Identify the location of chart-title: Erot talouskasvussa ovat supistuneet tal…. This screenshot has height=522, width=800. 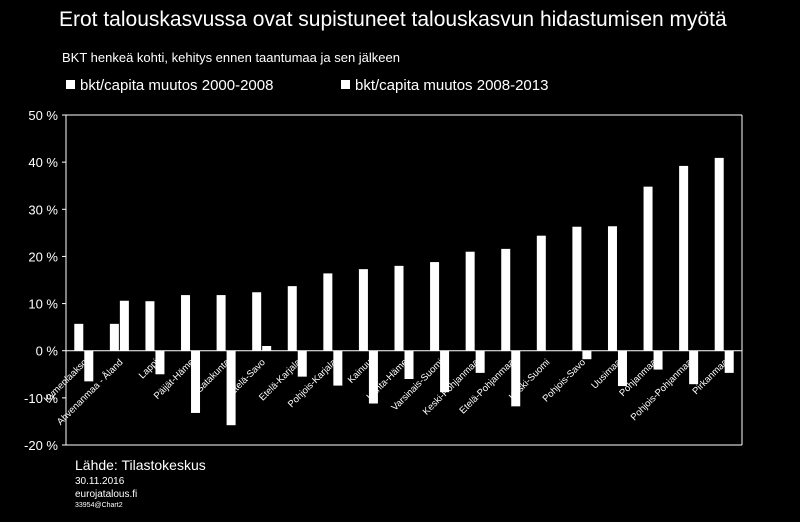
(393, 19).